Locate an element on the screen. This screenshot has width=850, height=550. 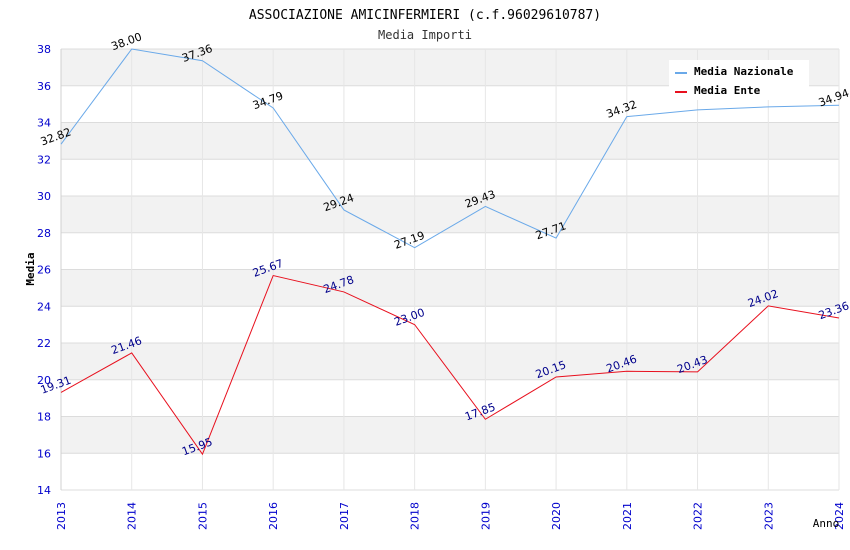
y-tick-label: 22 is located at coordinates (44, 343).